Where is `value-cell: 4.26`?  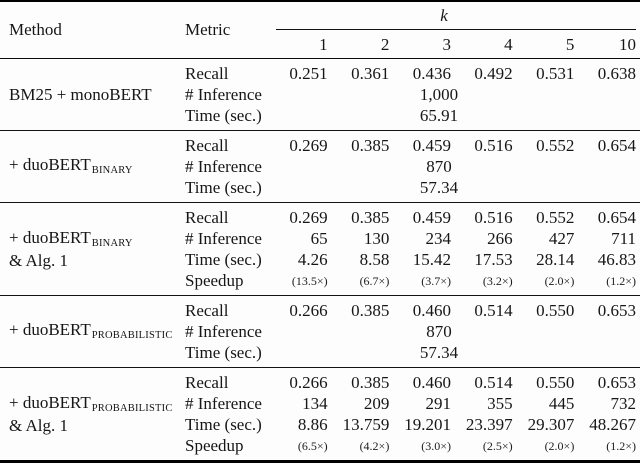 value-cell: 4.26 is located at coordinates (312, 259).